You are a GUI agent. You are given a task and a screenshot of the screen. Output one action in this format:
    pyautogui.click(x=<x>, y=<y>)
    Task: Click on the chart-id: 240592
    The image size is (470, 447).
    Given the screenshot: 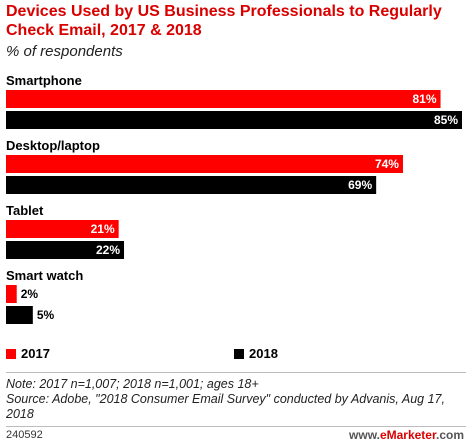 What is the action you would take?
    pyautogui.click(x=24, y=435)
    